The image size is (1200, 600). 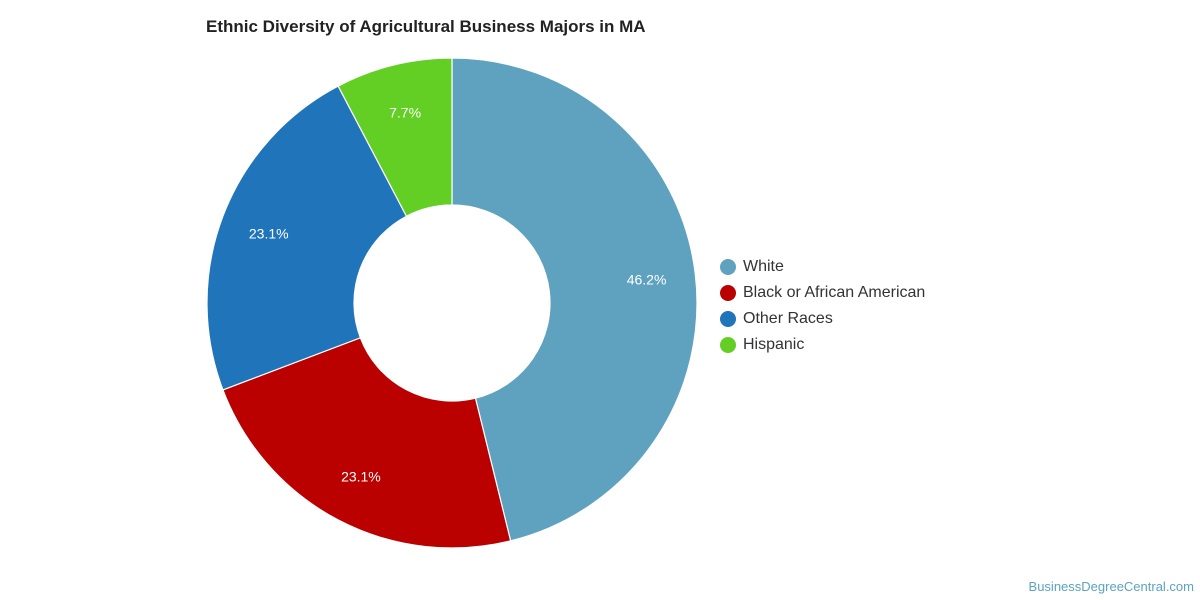 What do you see at coordinates (307, 238) in the screenshot?
I see `slice-other-races` at bounding box center [307, 238].